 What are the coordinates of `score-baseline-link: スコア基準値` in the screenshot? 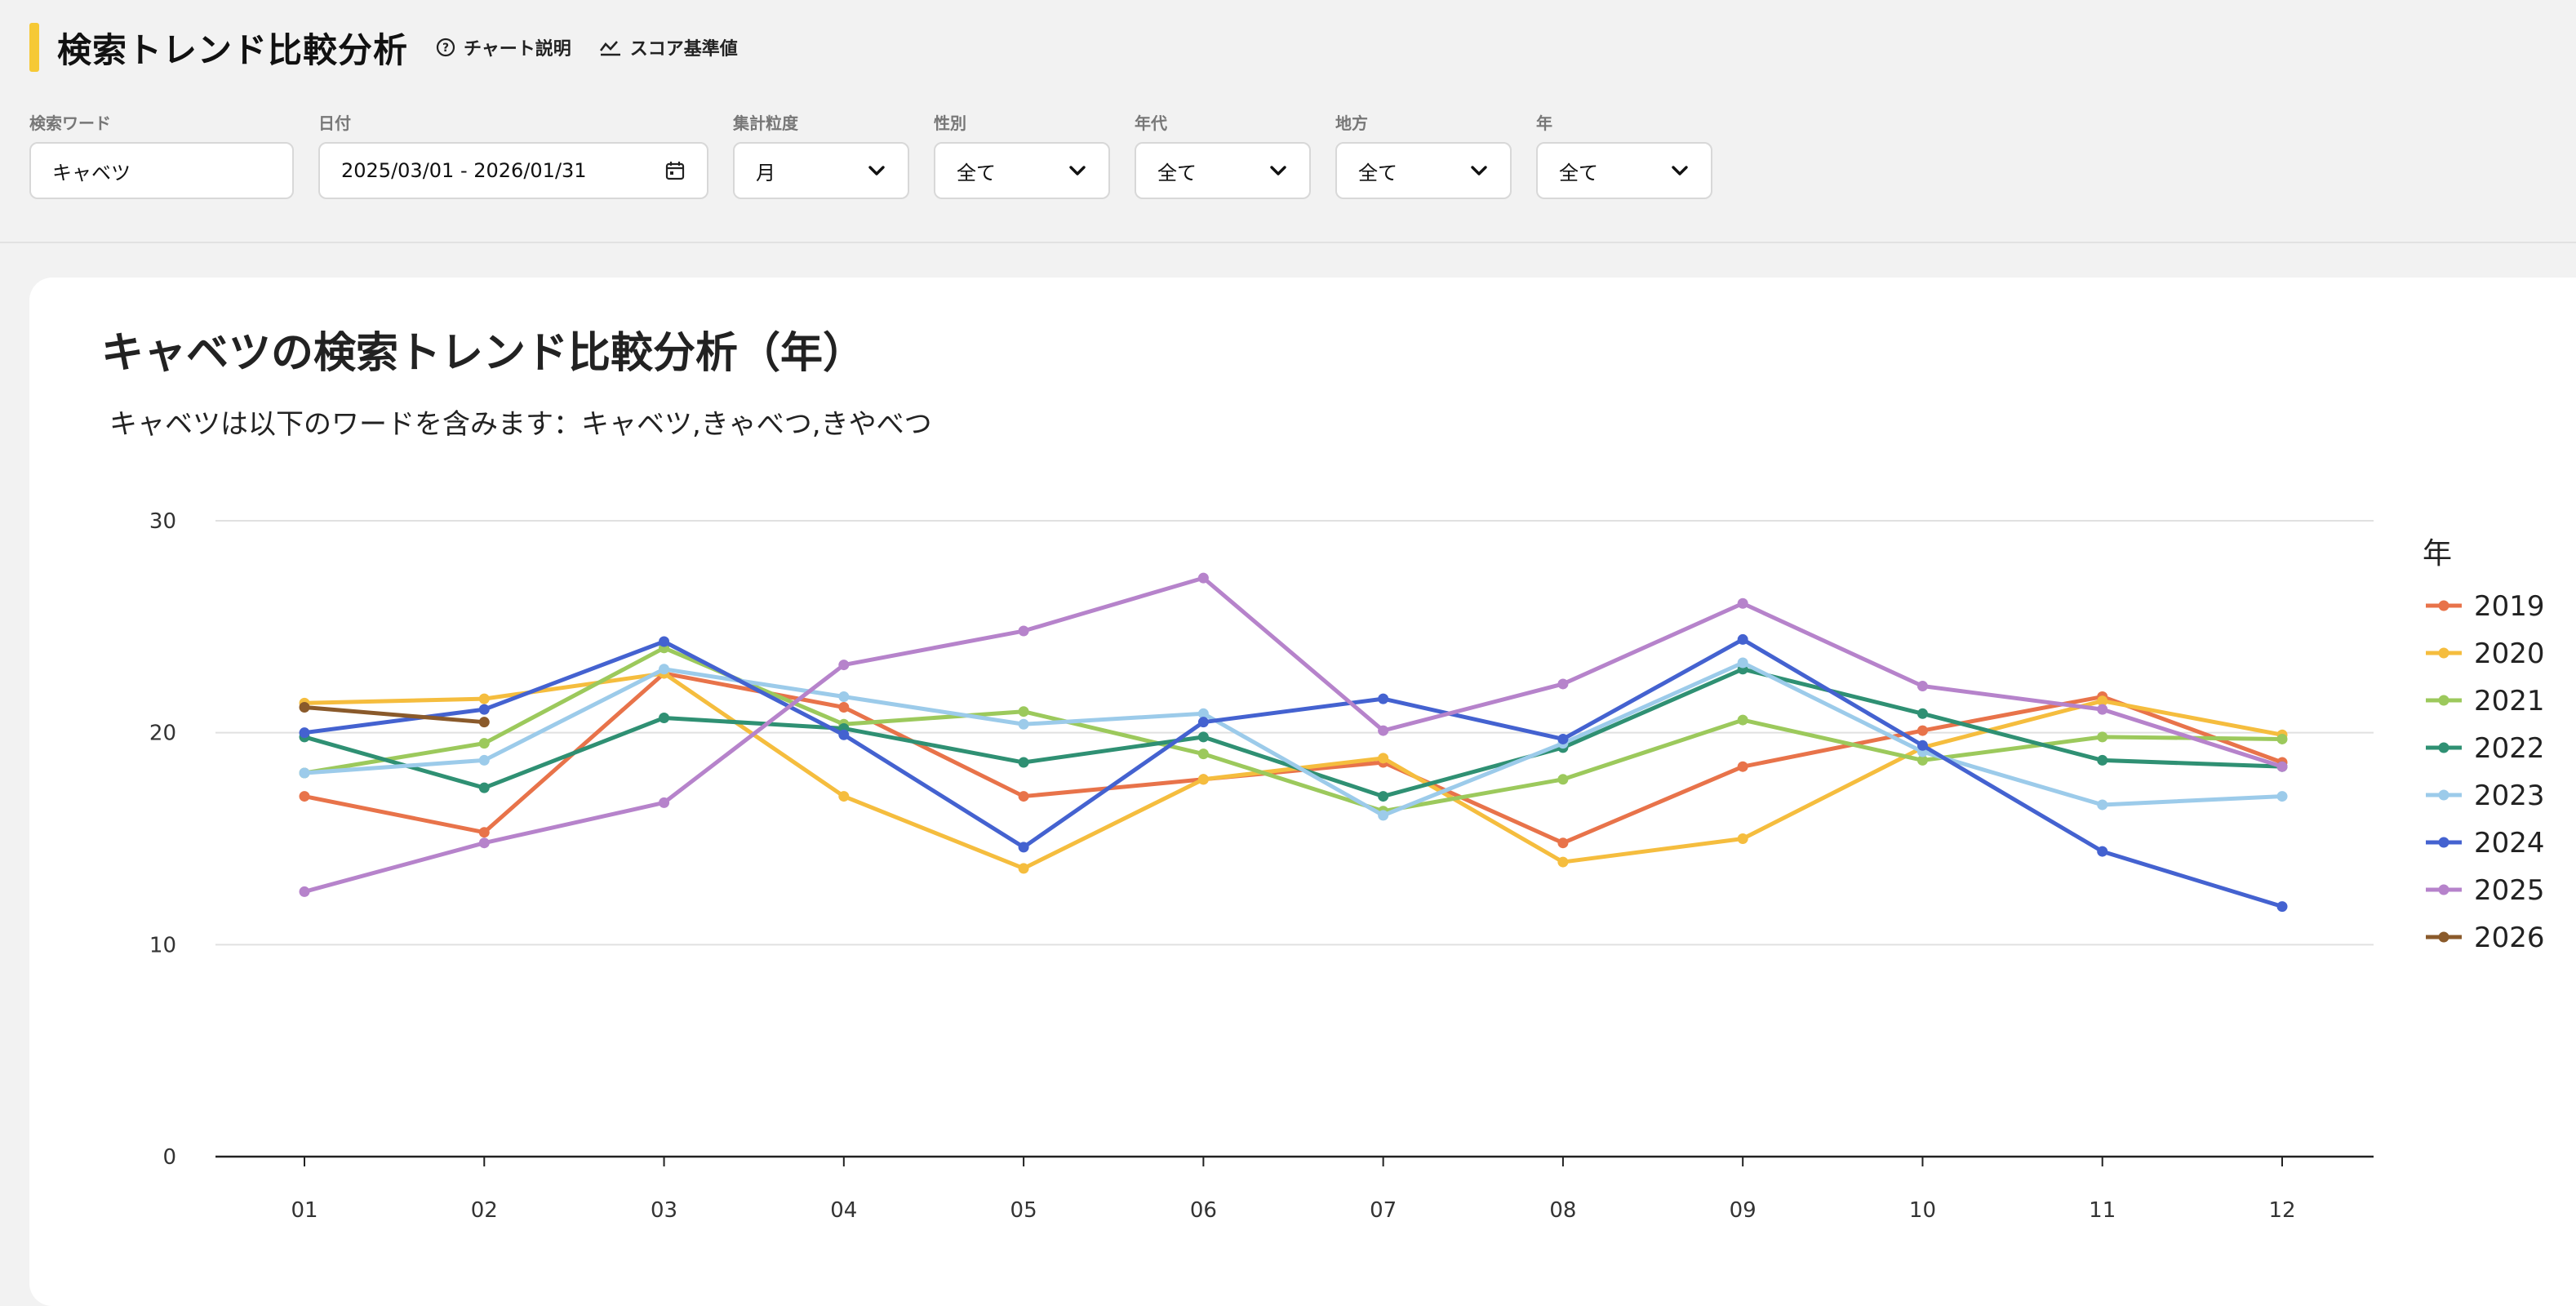 It's located at (668, 47).